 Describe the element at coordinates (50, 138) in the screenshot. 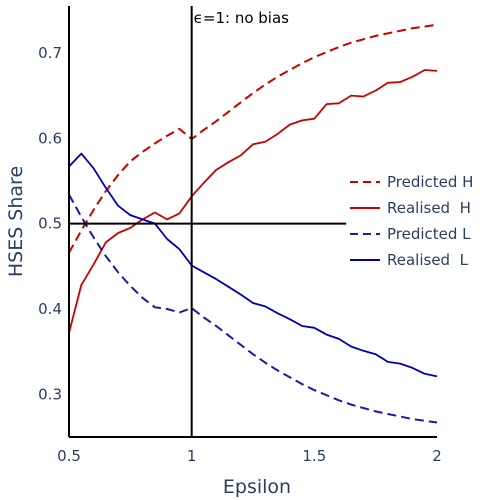

I see `y-tick-label: 0.6` at that location.